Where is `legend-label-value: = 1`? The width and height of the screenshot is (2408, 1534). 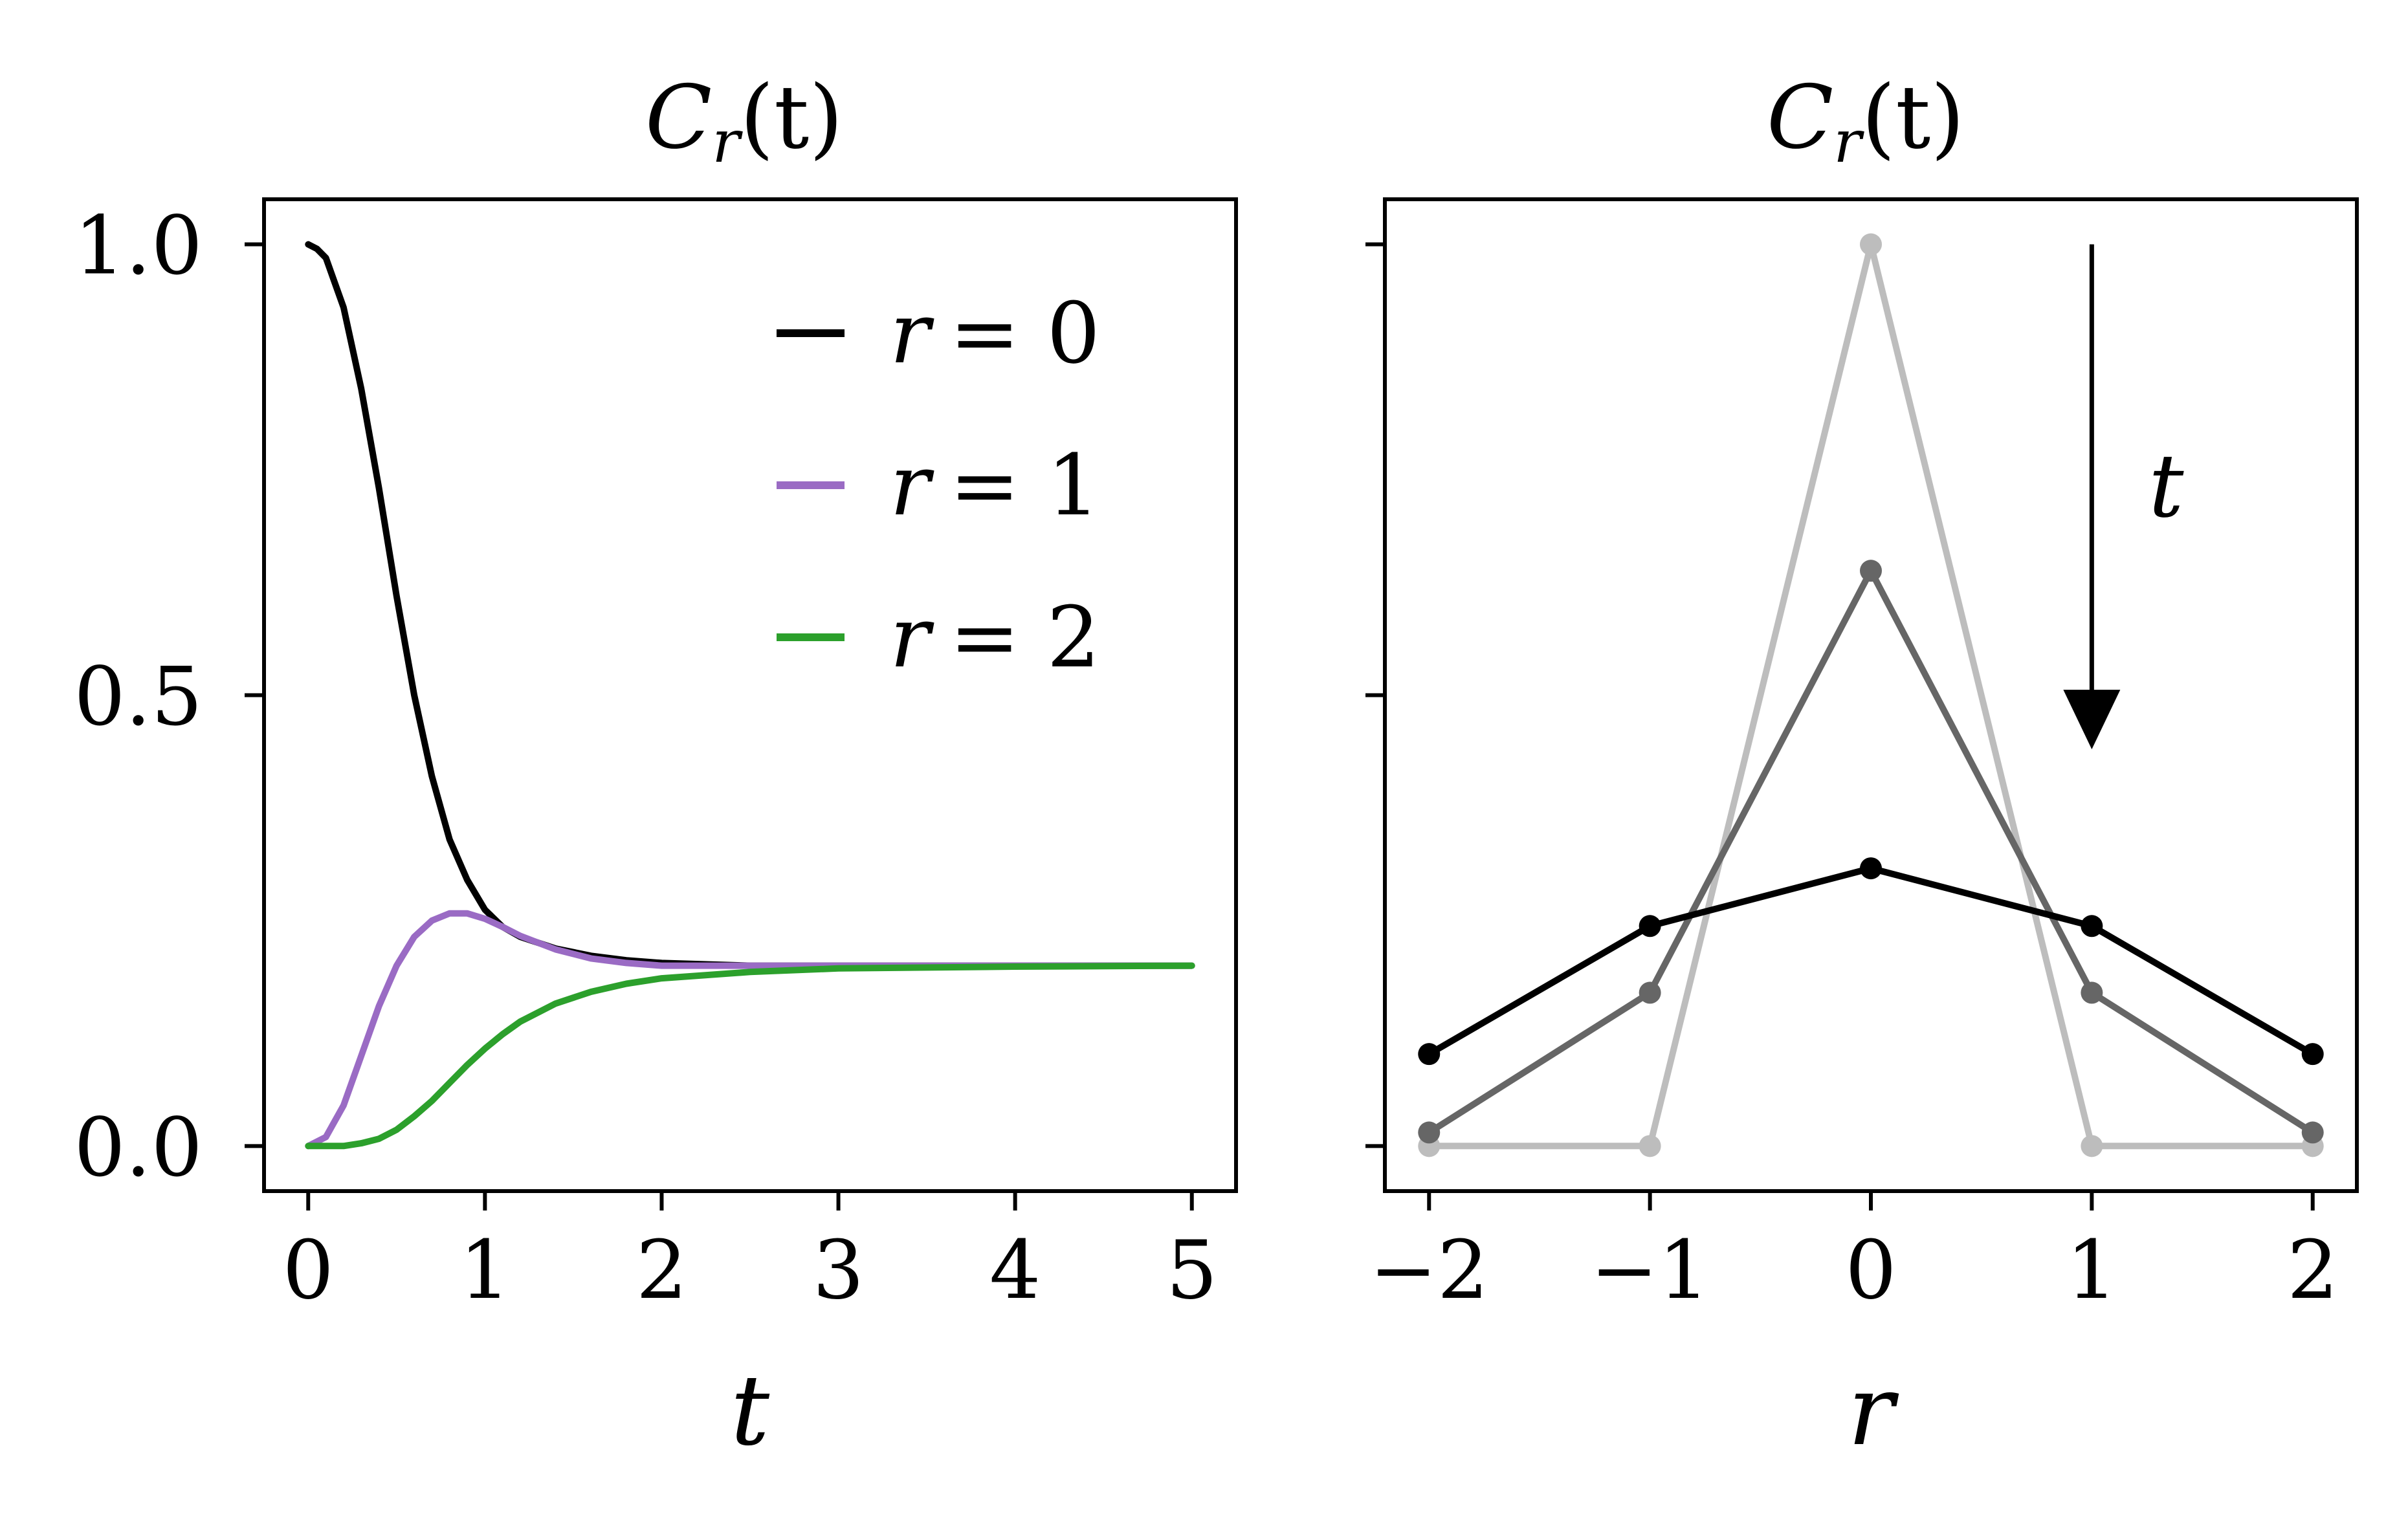
legend-label-value: = 1 is located at coordinates (1024, 485).